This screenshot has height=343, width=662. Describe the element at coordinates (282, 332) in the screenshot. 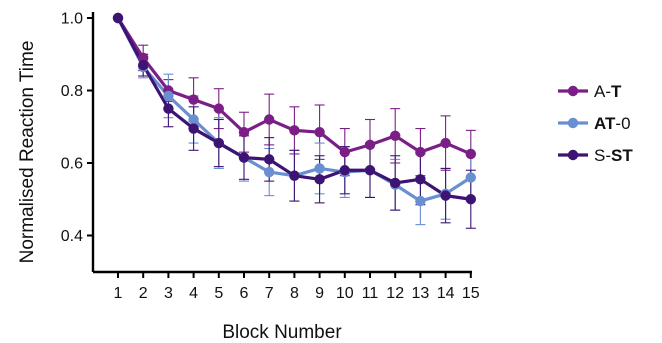

I see `x-axis-title: Block Number` at that location.